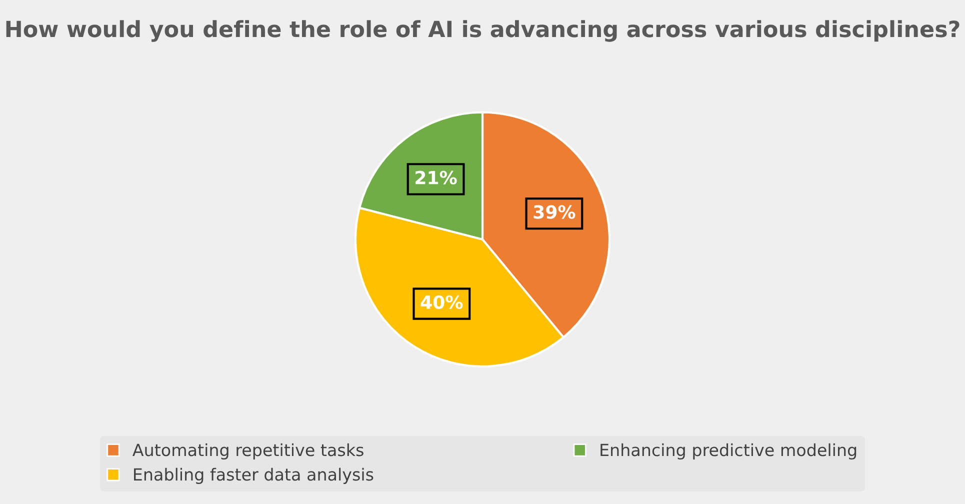 The image size is (965, 504). Describe the element at coordinates (254, 476) in the screenshot. I see `legend-label: Enabling faster data analysis` at that location.